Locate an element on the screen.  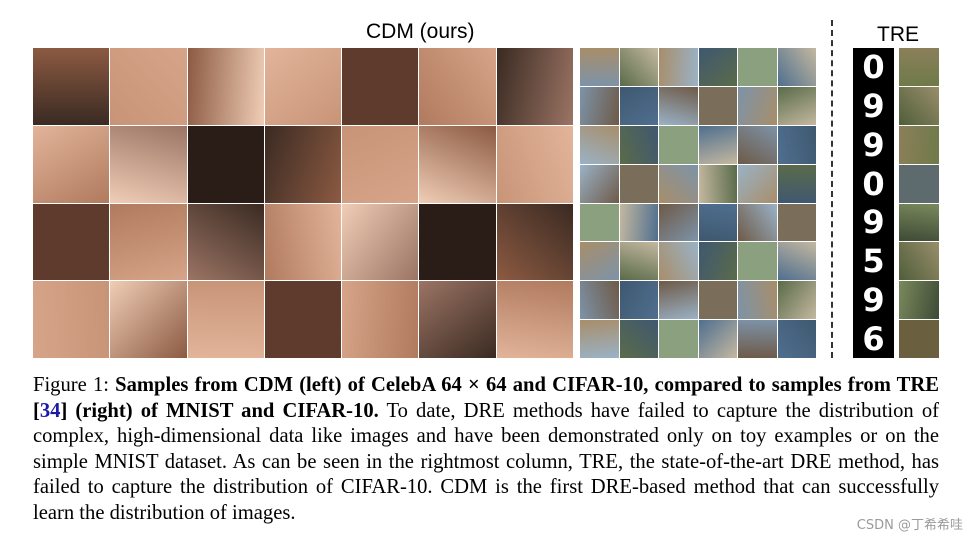
figure-label: Figure 1: is located at coordinates (71, 385).